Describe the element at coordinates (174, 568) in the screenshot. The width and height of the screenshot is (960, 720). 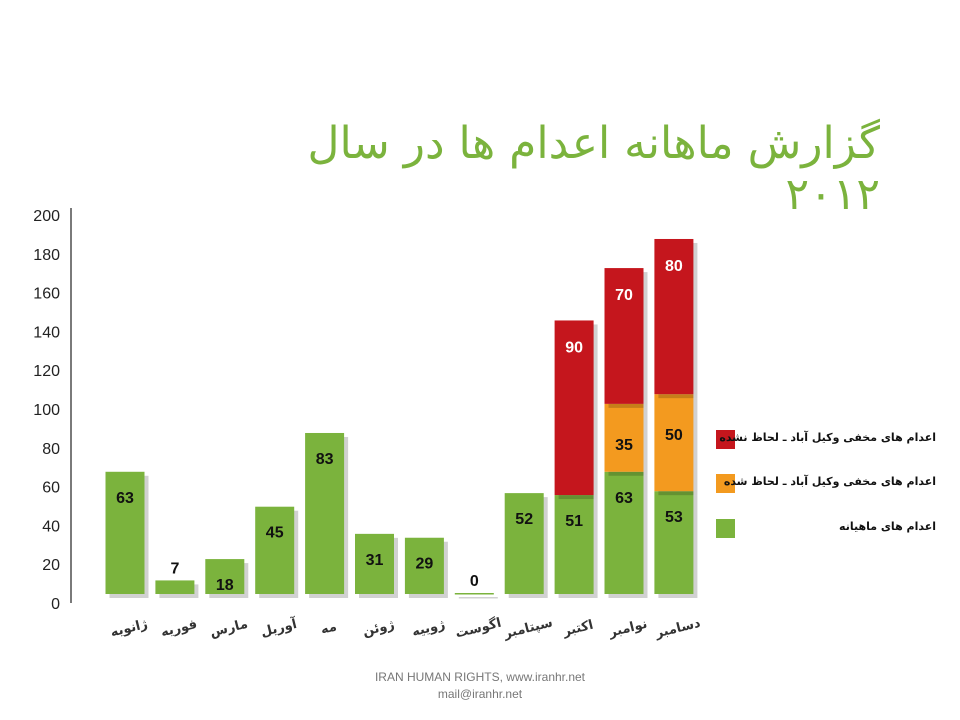
I see `data-label: 7` at that location.